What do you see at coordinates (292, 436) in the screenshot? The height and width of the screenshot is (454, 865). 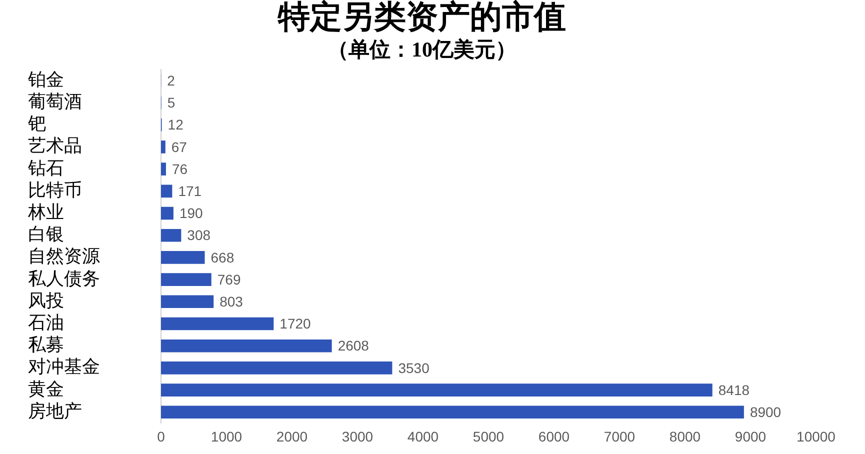 I see `x-tick-label: 2000` at bounding box center [292, 436].